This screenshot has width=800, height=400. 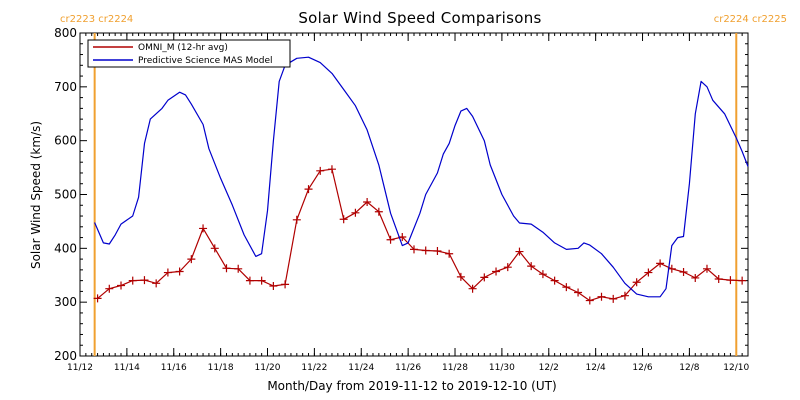 What do you see at coordinates (408, 368) in the screenshot?
I see `x-tick-label: 11/26` at bounding box center [408, 368].